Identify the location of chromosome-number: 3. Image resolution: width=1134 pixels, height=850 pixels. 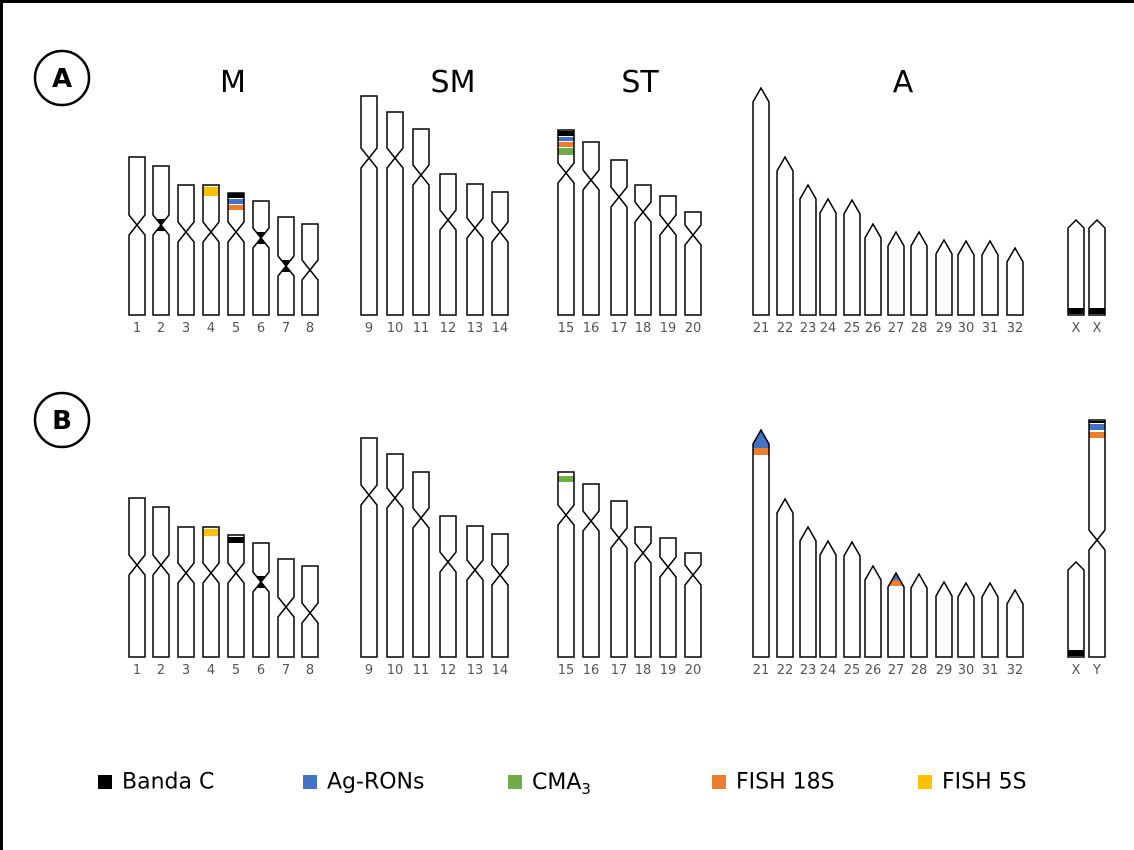
(186, 670).